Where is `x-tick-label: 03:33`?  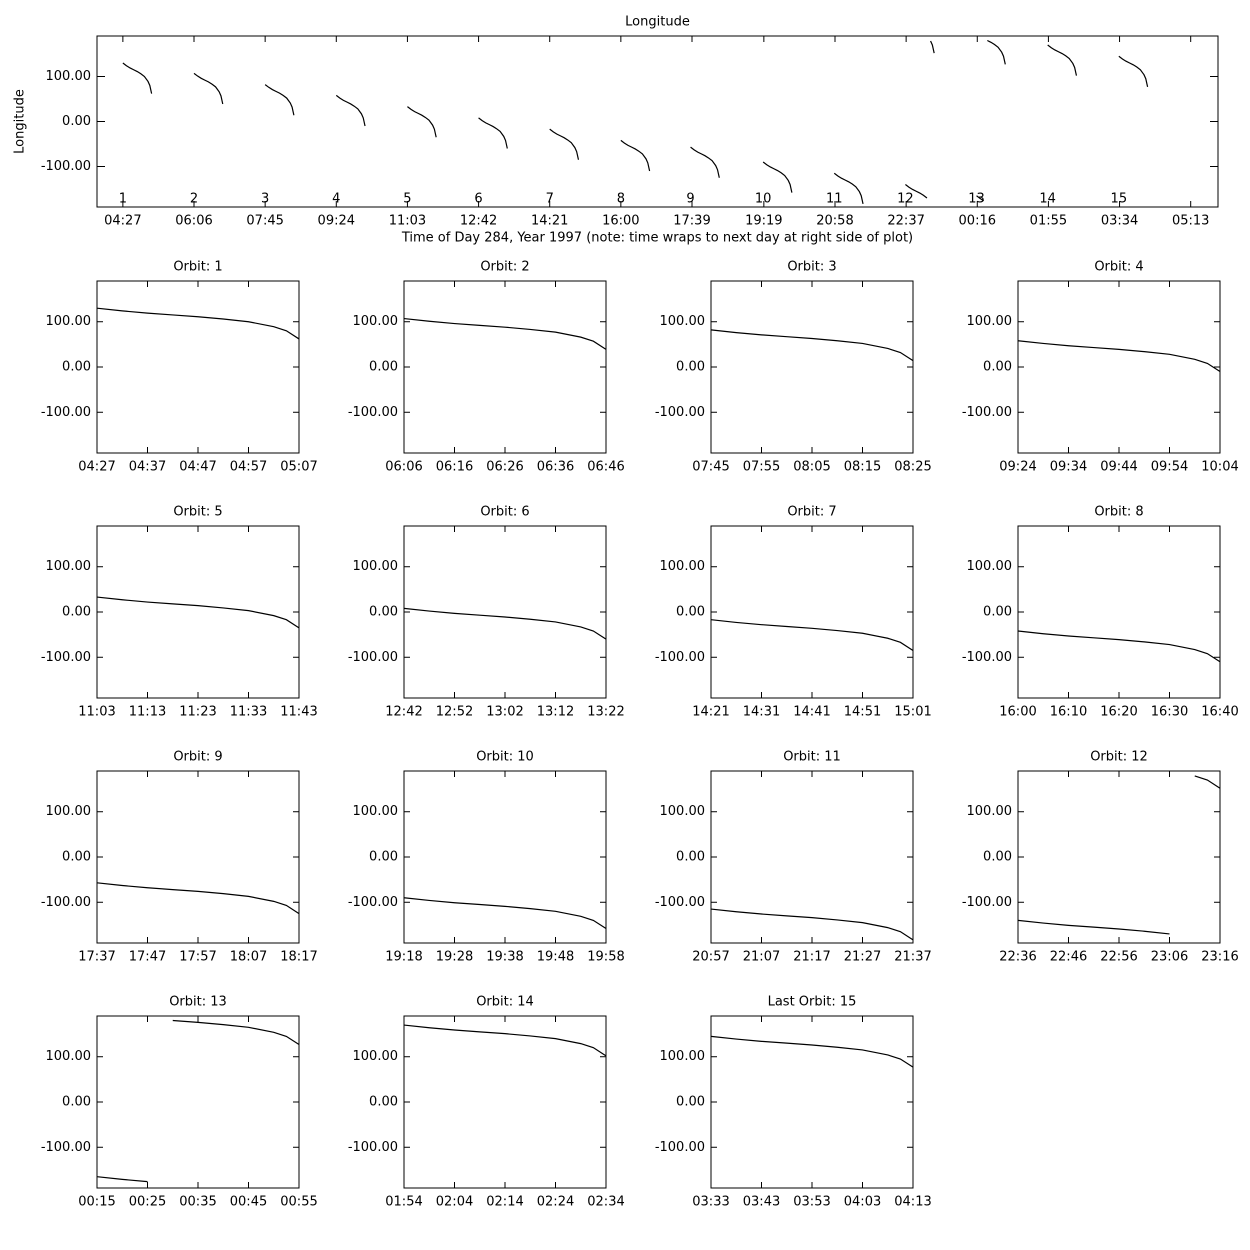
x-tick-label: 03:33 is located at coordinates (710, 1202).